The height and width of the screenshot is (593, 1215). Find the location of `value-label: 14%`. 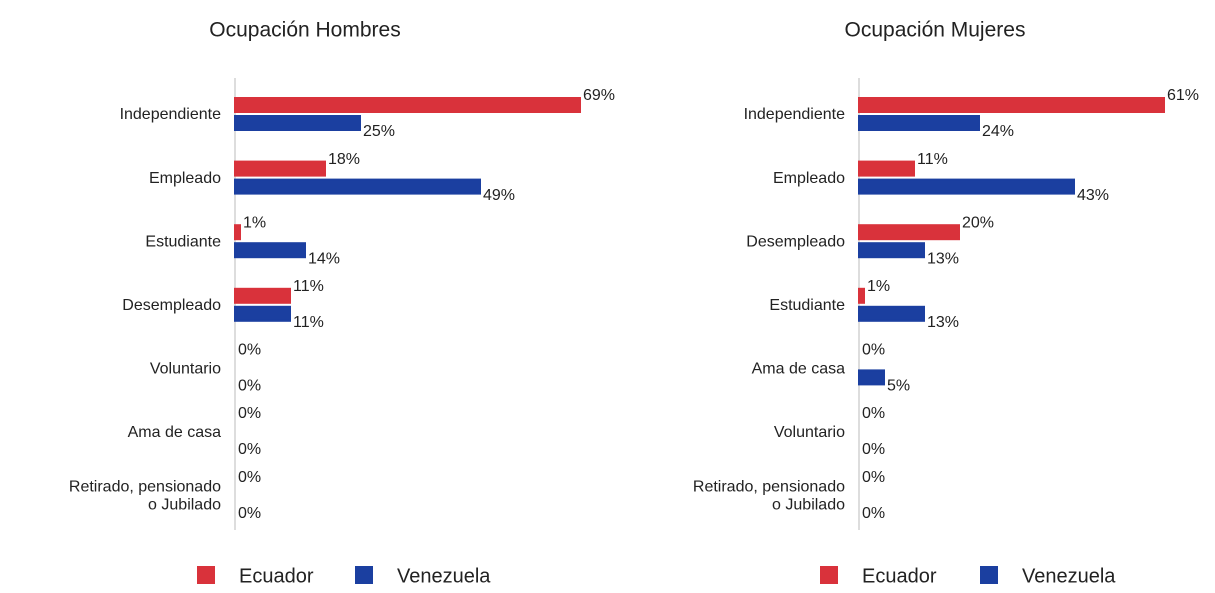

value-label: 14% is located at coordinates (324, 258).